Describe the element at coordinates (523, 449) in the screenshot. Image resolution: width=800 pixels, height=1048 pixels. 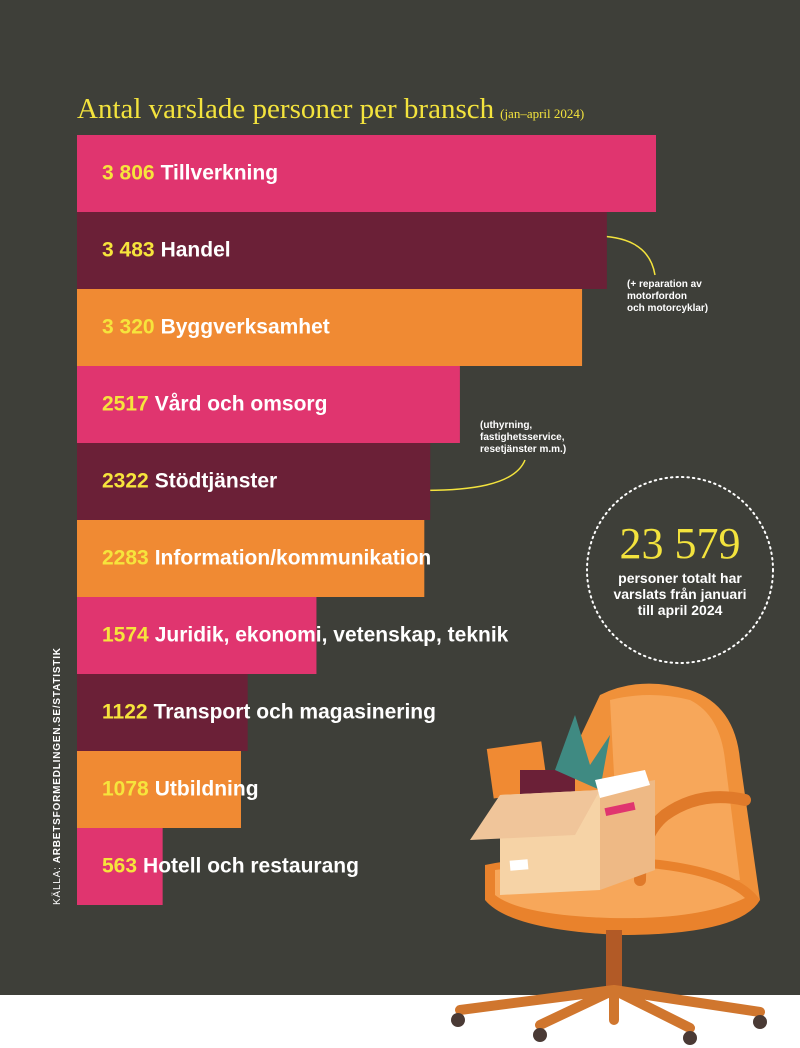
I see `annotation: resetjänster m.m.)` at that location.